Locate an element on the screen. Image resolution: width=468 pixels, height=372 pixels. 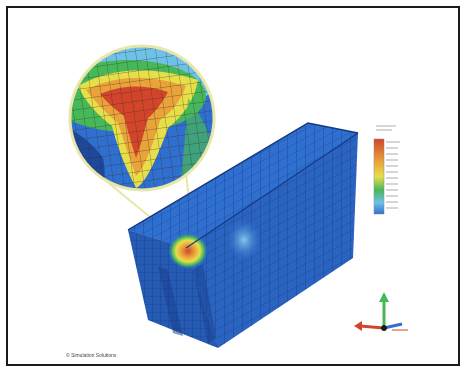
color-legend is located at coordinates (386, 168).